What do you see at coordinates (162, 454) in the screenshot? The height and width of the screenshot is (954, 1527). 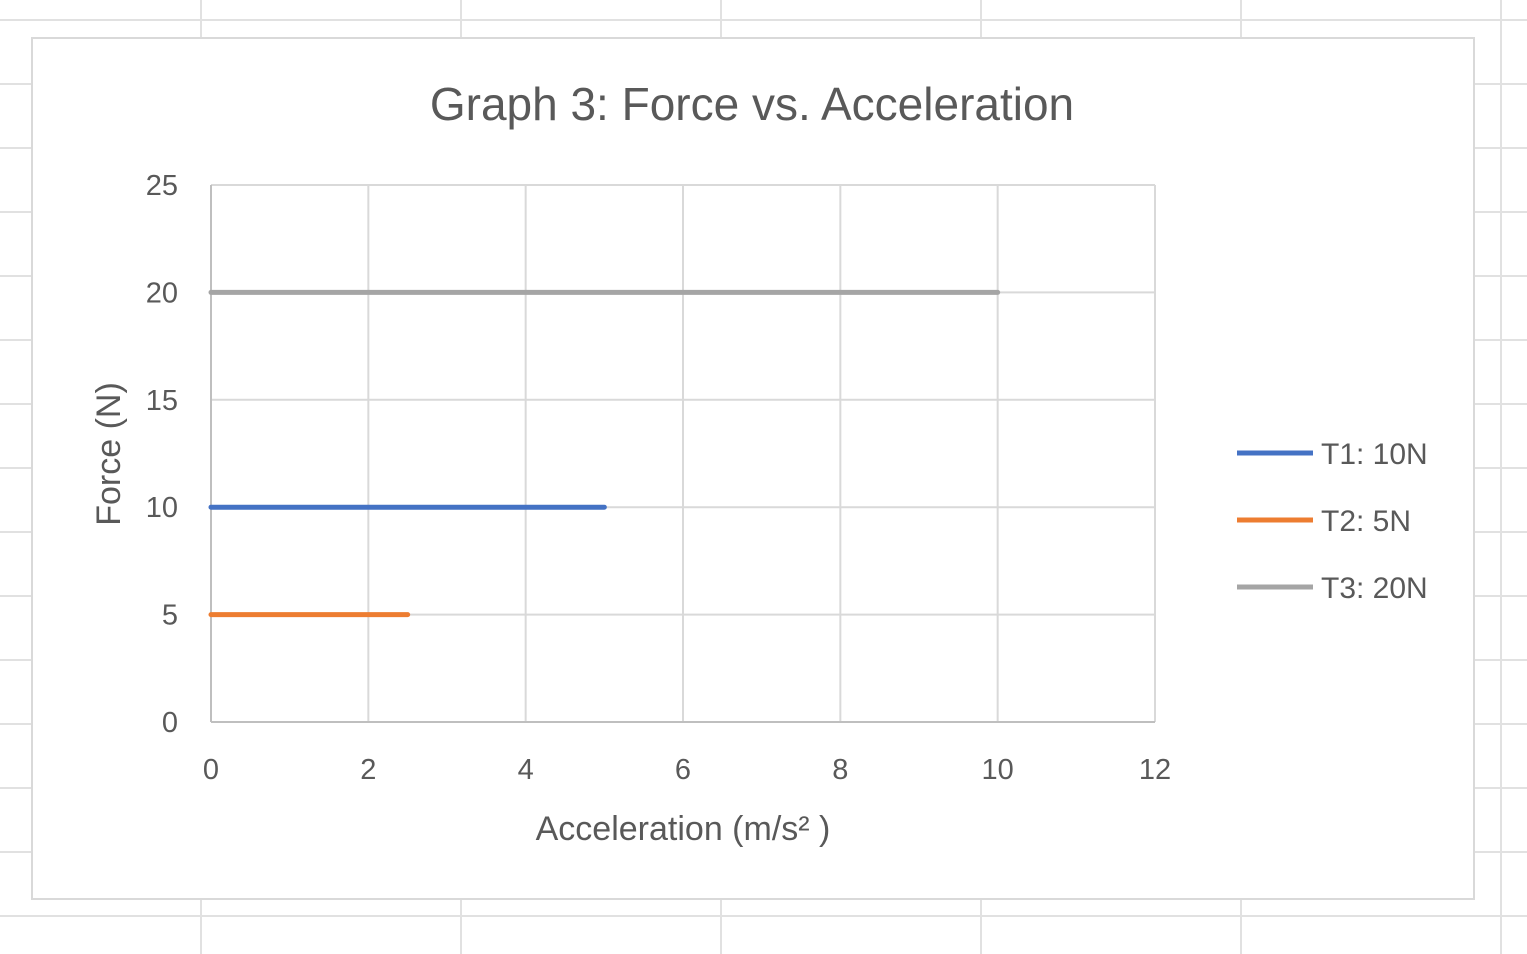 I see `y-axis-ticks: 0 5 10 15 20 25` at bounding box center [162, 454].